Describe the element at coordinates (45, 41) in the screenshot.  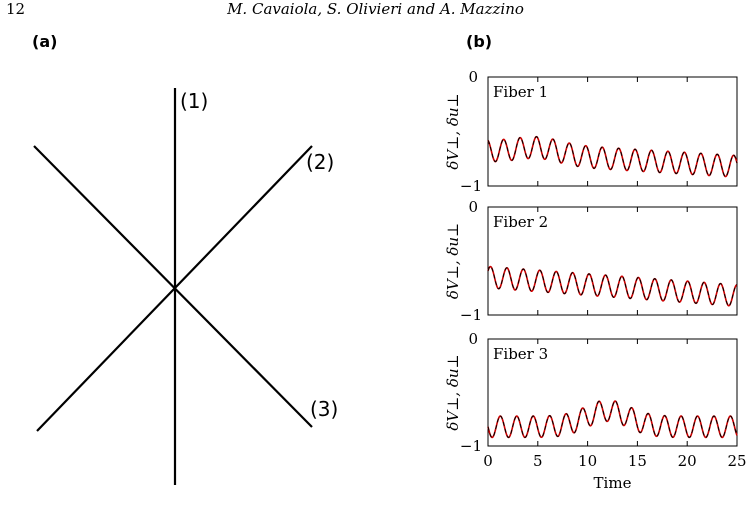
I see `panel-a-label: (a)` at that location.